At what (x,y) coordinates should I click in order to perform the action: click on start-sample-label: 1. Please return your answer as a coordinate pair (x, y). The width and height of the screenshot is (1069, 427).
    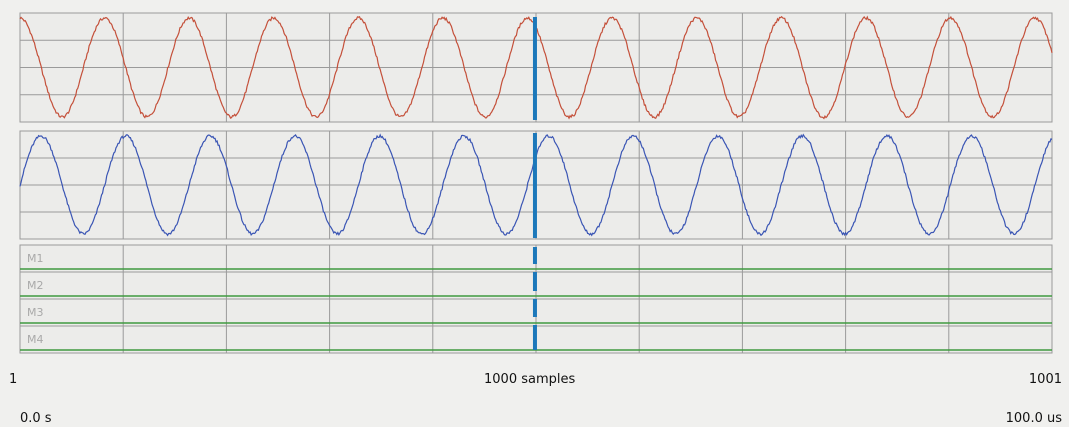
    Looking at the image, I should click on (13, 379).